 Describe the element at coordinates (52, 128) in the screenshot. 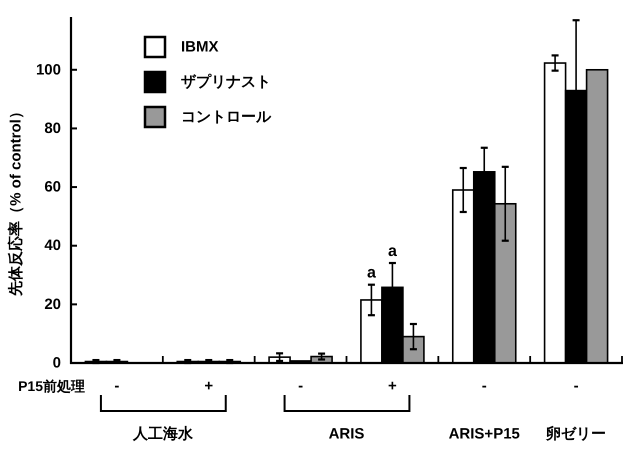

I see `y-tick-label: 80` at that location.